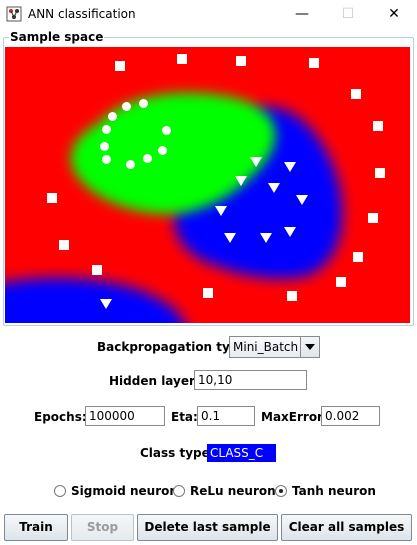  Describe the element at coordinates (60, 417) in the screenshot. I see `epochs-label: Epochs:` at that location.